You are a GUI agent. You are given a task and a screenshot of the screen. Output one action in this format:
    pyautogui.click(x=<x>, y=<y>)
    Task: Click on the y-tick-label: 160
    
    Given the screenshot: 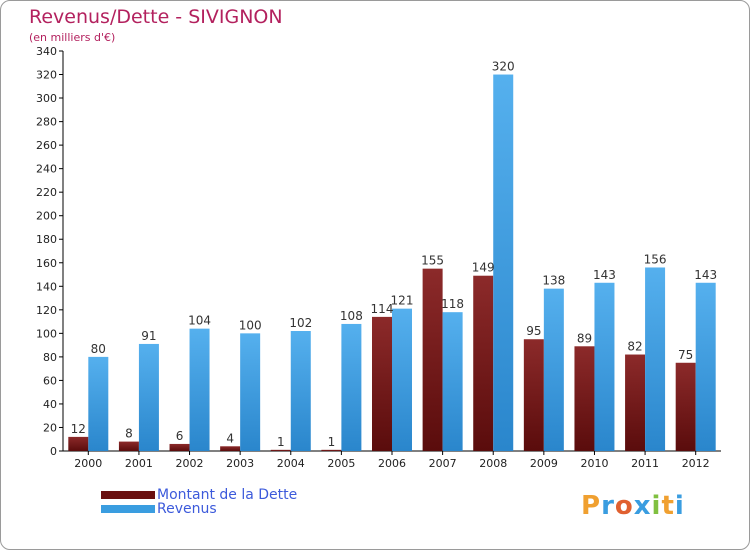 What is the action you would take?
    pyautogui.click(x=46, y=263)
    